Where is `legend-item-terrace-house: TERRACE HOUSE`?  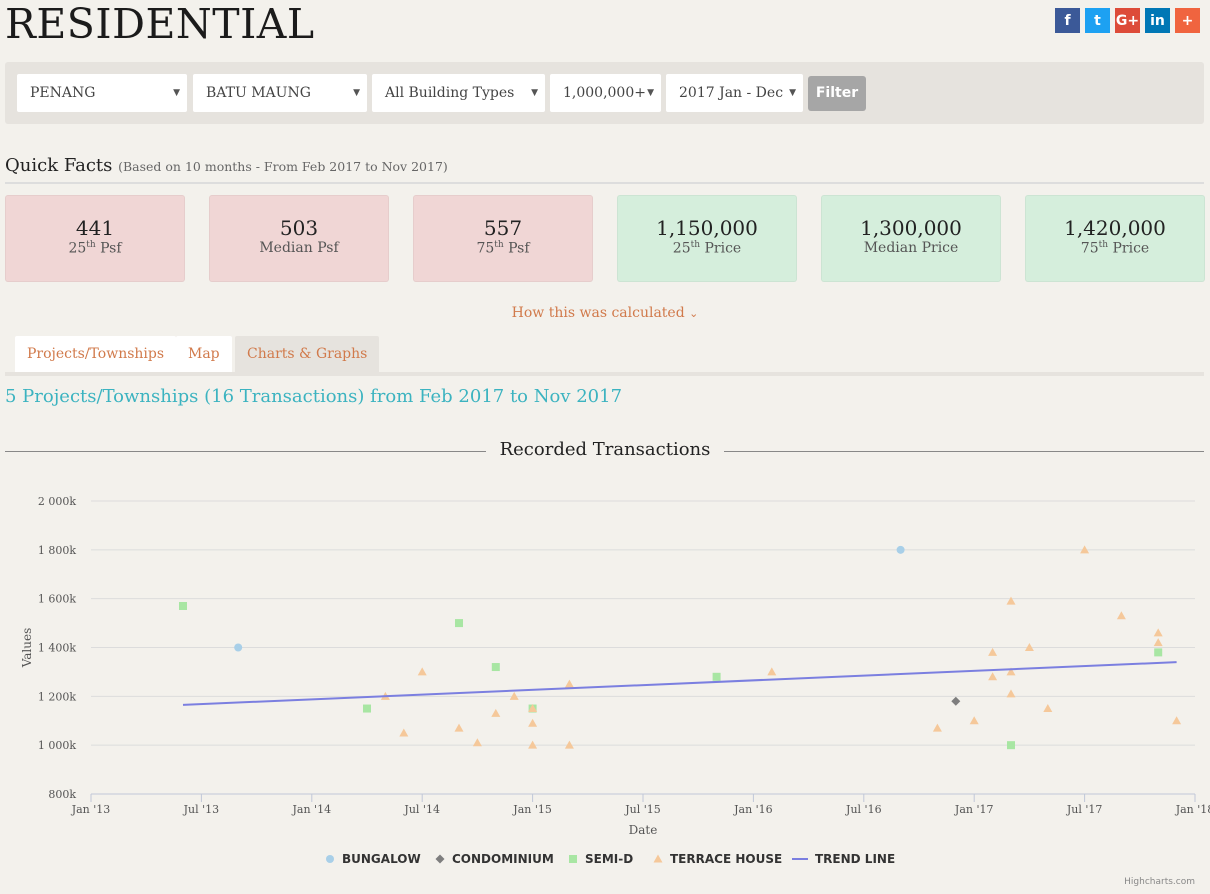 legend-item-terrace-house: TERRACE HOUSE is located at coordinates (718, 859).